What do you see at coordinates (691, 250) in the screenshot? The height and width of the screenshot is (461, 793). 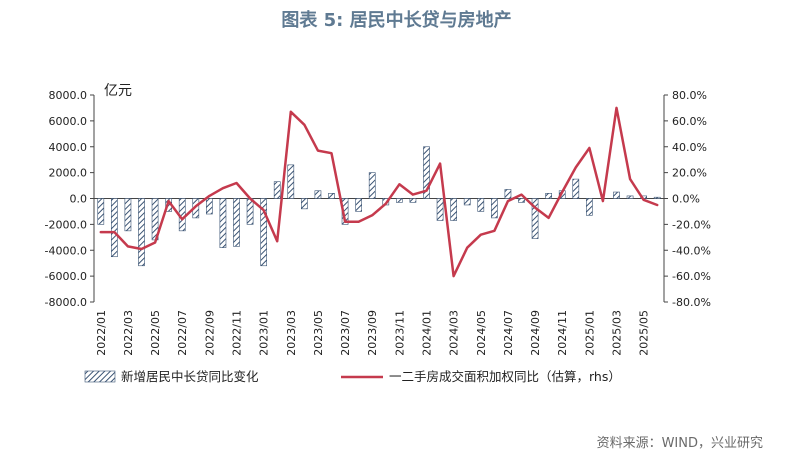 I see `right-tick-label: -40.0%` at bounding box center [691, 250].